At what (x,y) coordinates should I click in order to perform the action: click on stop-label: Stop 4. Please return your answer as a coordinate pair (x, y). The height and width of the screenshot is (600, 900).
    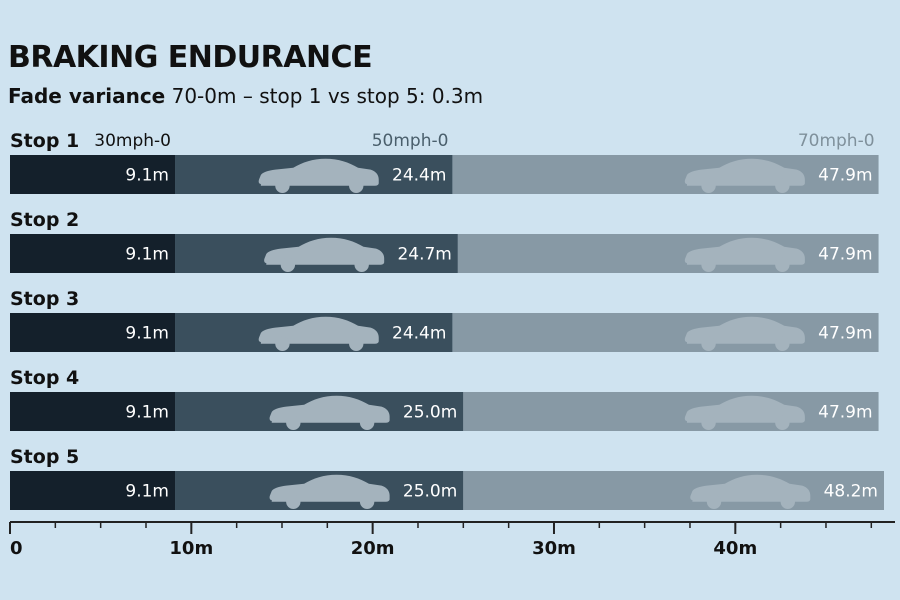
    Looking at the image, I should click on (44, 378).